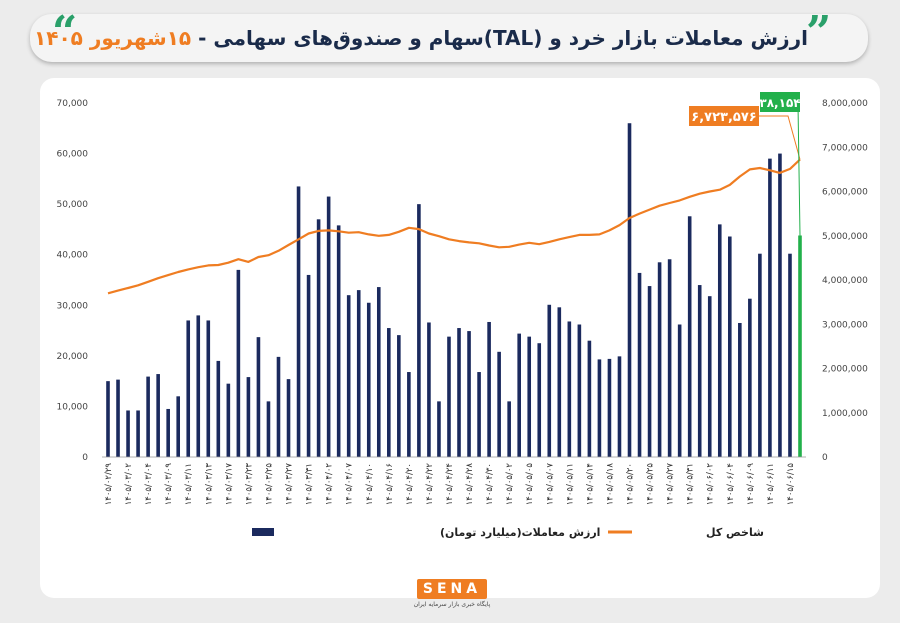  I want to click on y-left-tick-label: 30,000, so click(73, 306).